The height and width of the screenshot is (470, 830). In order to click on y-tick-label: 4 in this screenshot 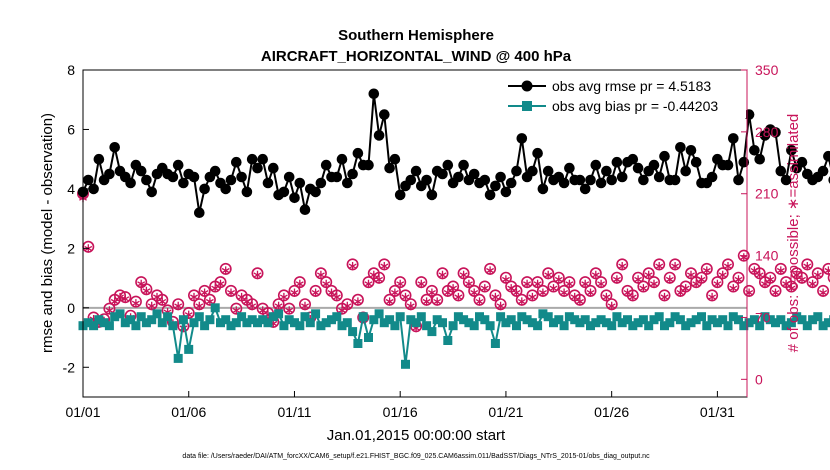, I will do `click(71, 189)`.